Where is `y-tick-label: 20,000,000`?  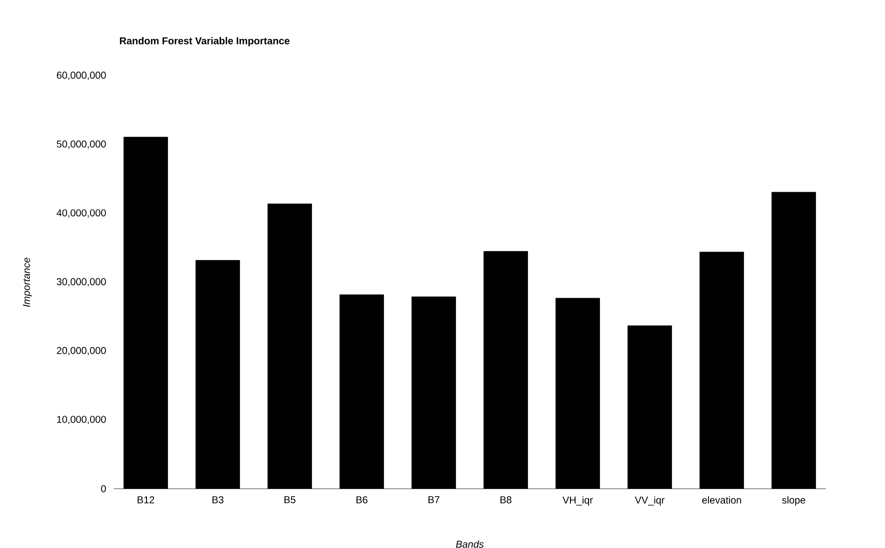 y-tick-label: 20,000,000 is located at coordinates (81, 351).